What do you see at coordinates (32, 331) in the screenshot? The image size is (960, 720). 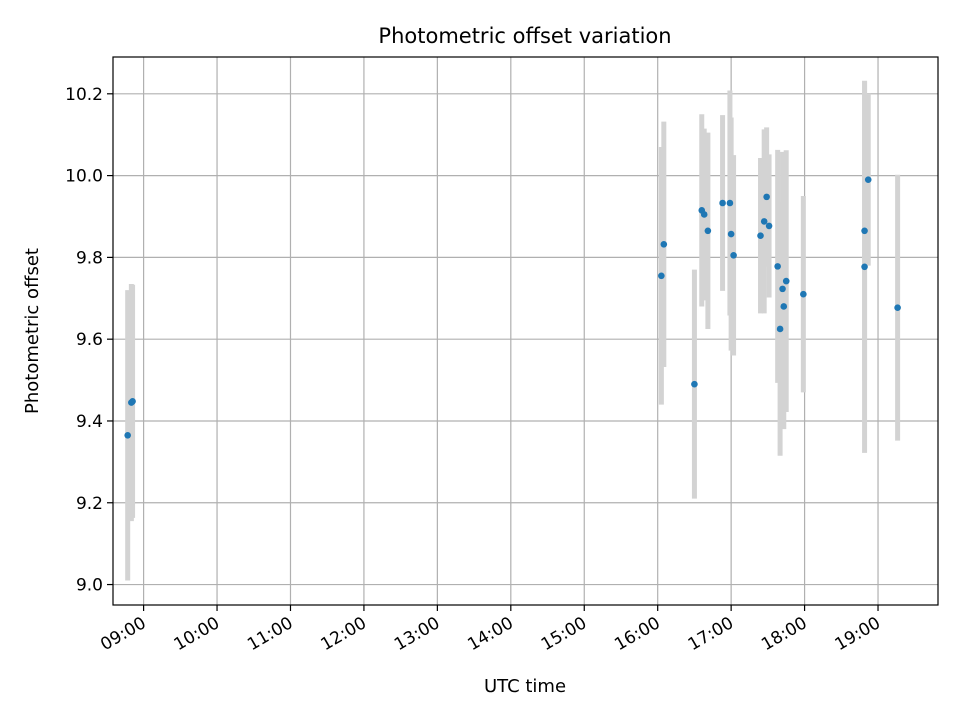 I see `y-axis-label: Photometric offset` at bounding box center [32, 331].